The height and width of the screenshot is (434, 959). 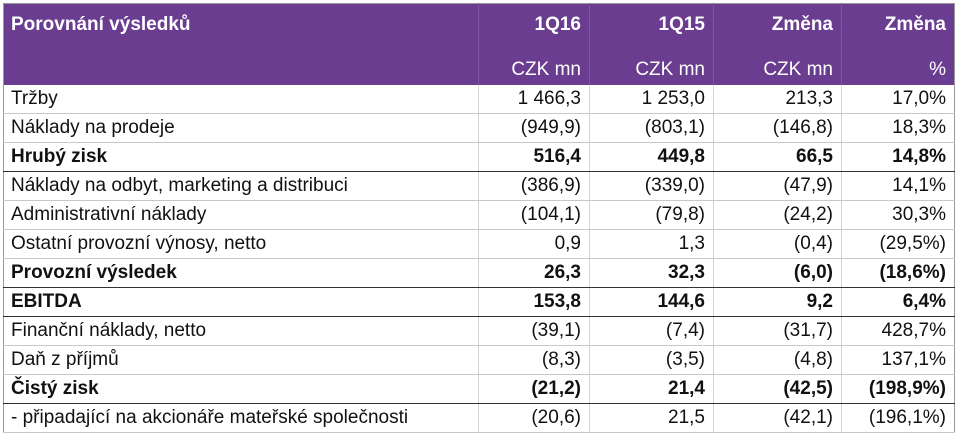 What do you see at coordinates (777, 302) in the screenshot?
I see `value-change-abs: 9,2` at bounding box center [777, 302].